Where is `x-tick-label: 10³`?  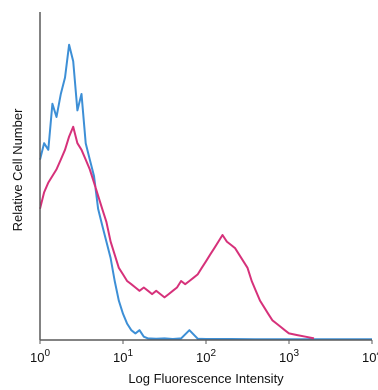 x-tick-label: 10³ is located at coordinates (289, 356).